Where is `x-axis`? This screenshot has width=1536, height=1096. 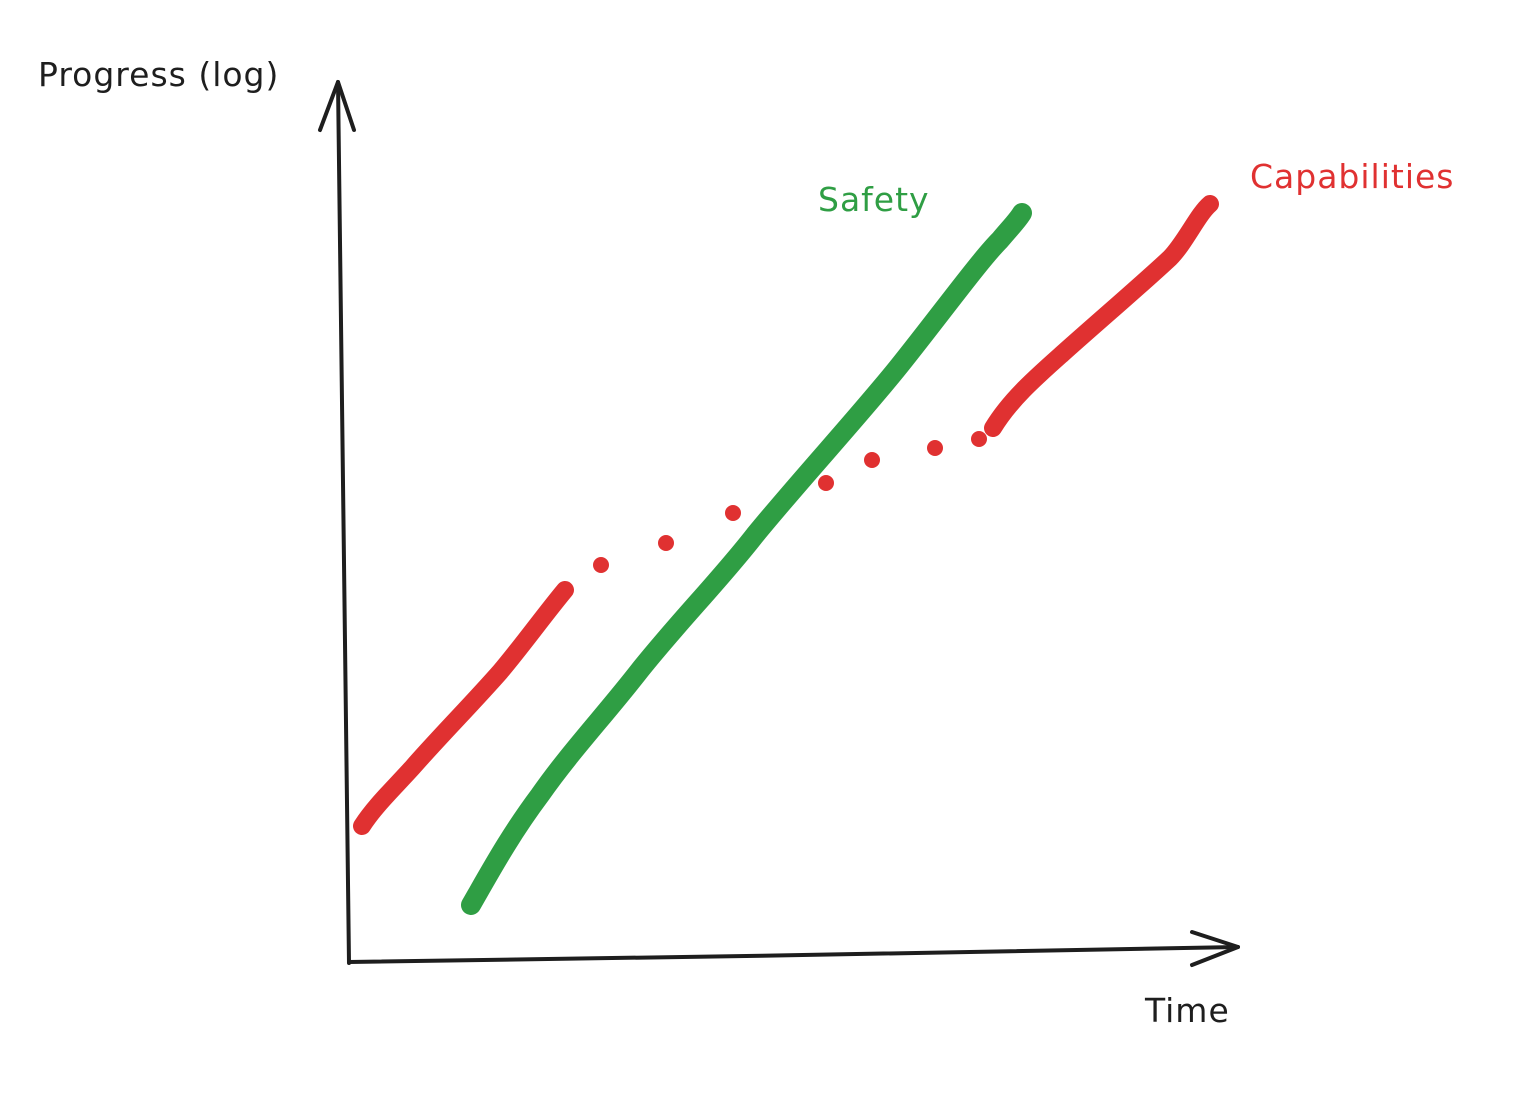
x-axis is located at coordinates (793, 954).